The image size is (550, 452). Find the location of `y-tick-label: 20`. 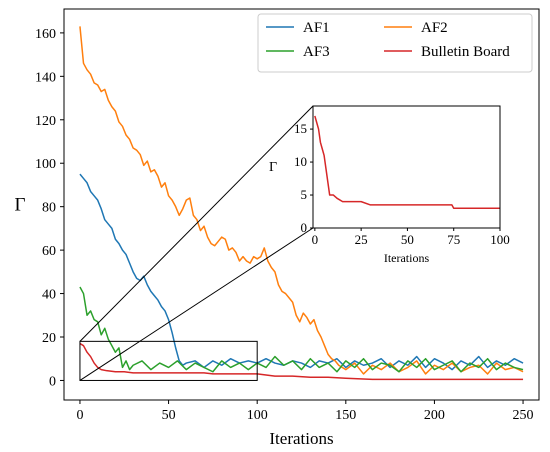

y-tick-label: 20 is located at coordinates (49, 338).